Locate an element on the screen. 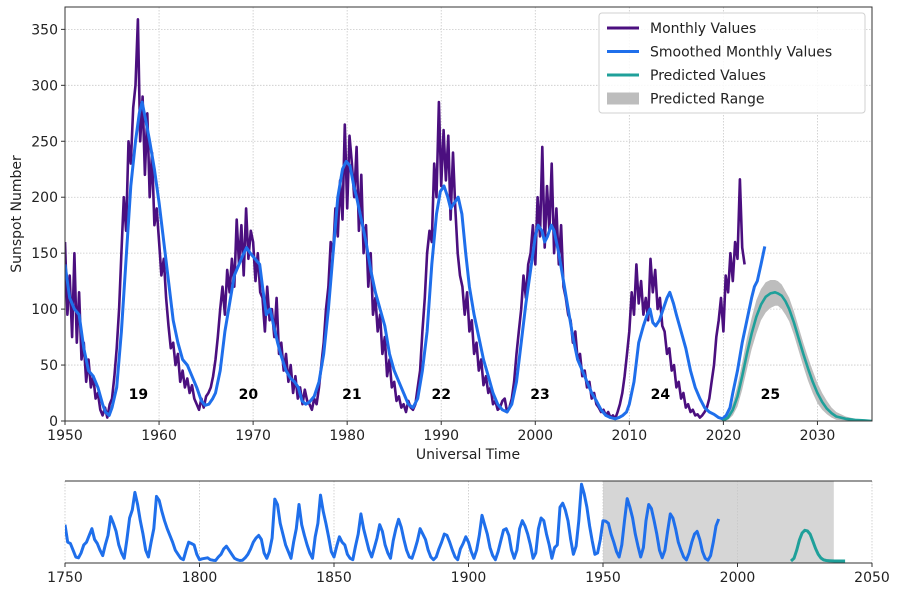 The height and width of the screenshot is (594, 900). legend-label: Predicted Values is located at coordinates (708, 76).